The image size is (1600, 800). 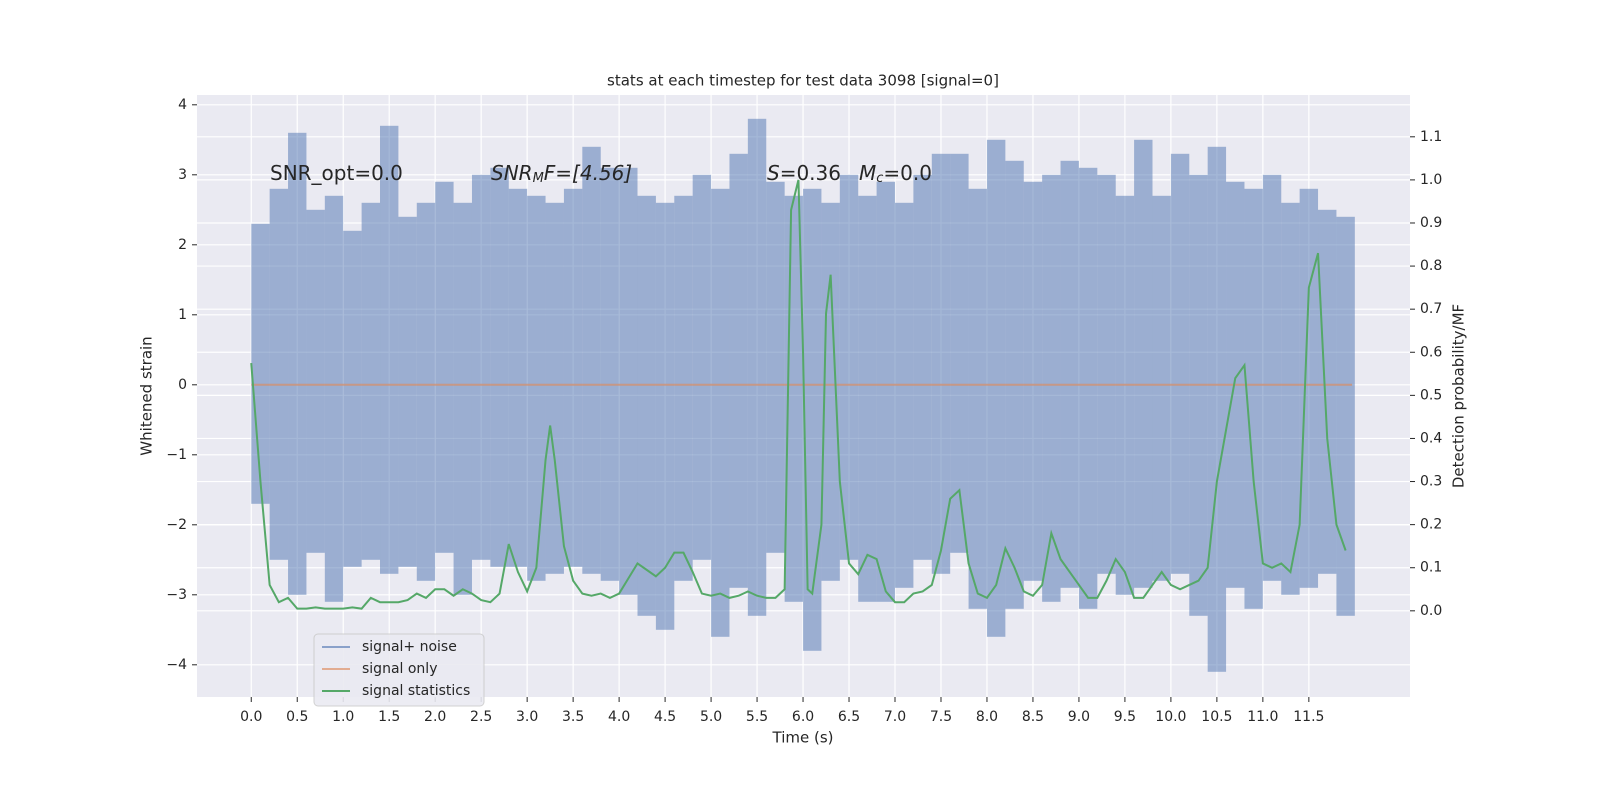 I want to click on annotation: SNRMF=[4.56], so click(x=561, y=173).